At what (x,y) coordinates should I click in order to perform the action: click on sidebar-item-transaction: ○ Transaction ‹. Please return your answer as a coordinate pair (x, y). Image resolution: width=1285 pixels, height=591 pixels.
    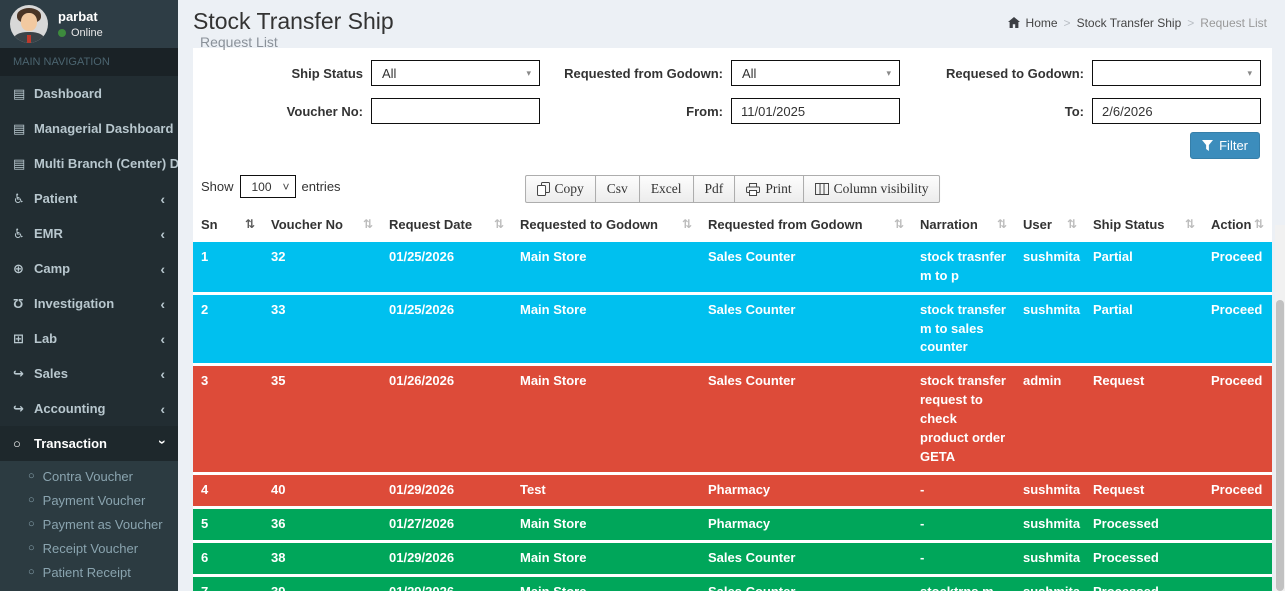
    Looking at the image, I should click on (89, 443).